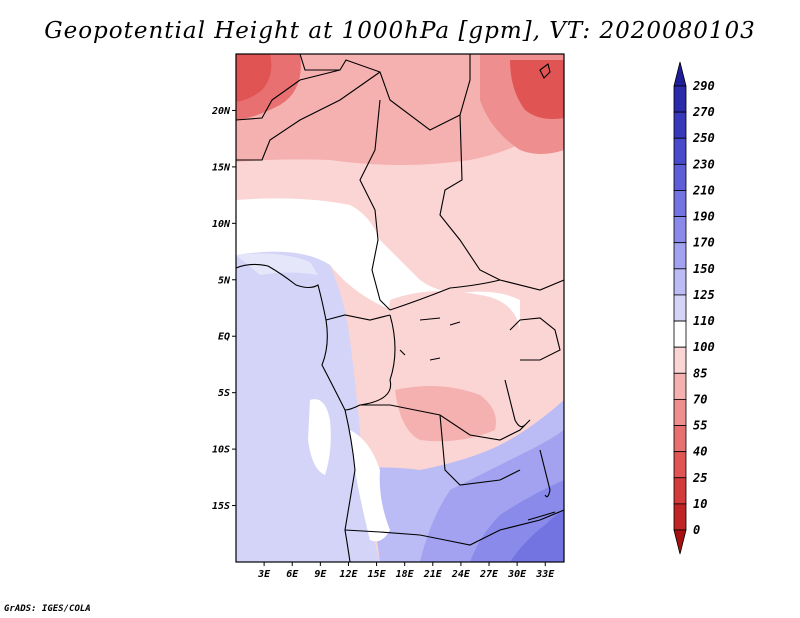 The image size is (800, 618). I want to click on border-sudan, so click(501, 202).